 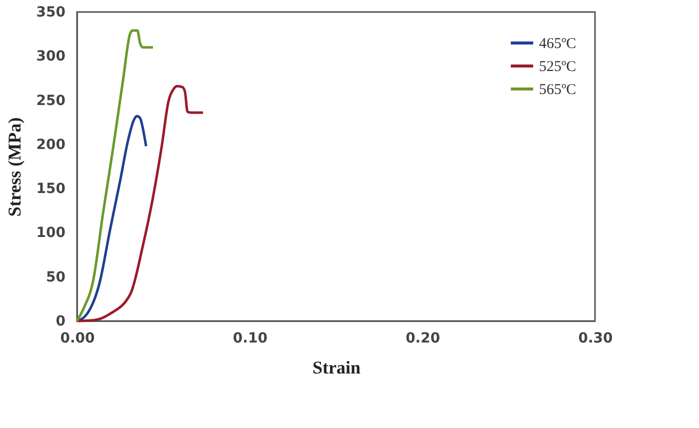 I want to click on x-tick-label: 0.00, so click(x=78, y=338).